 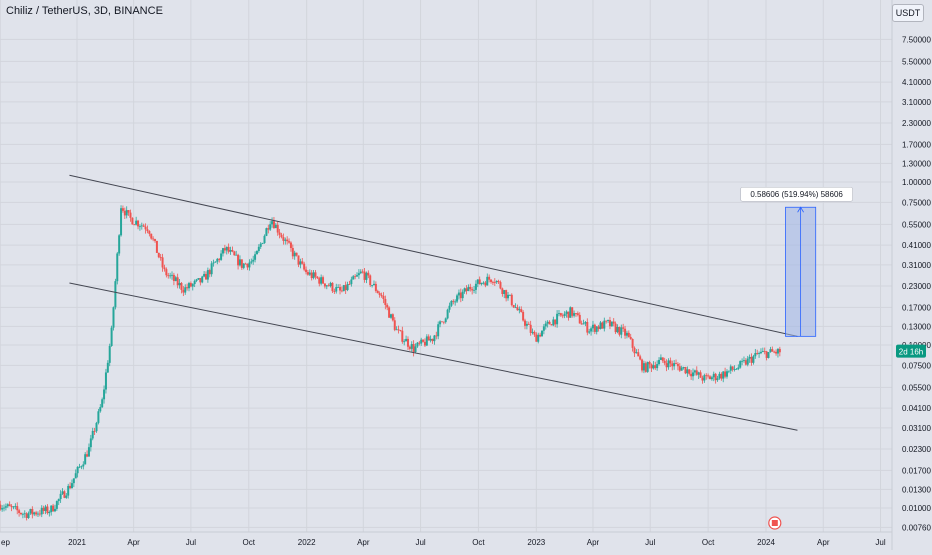 I want to click on currency-button: USDT, so click(x=908, y=13).